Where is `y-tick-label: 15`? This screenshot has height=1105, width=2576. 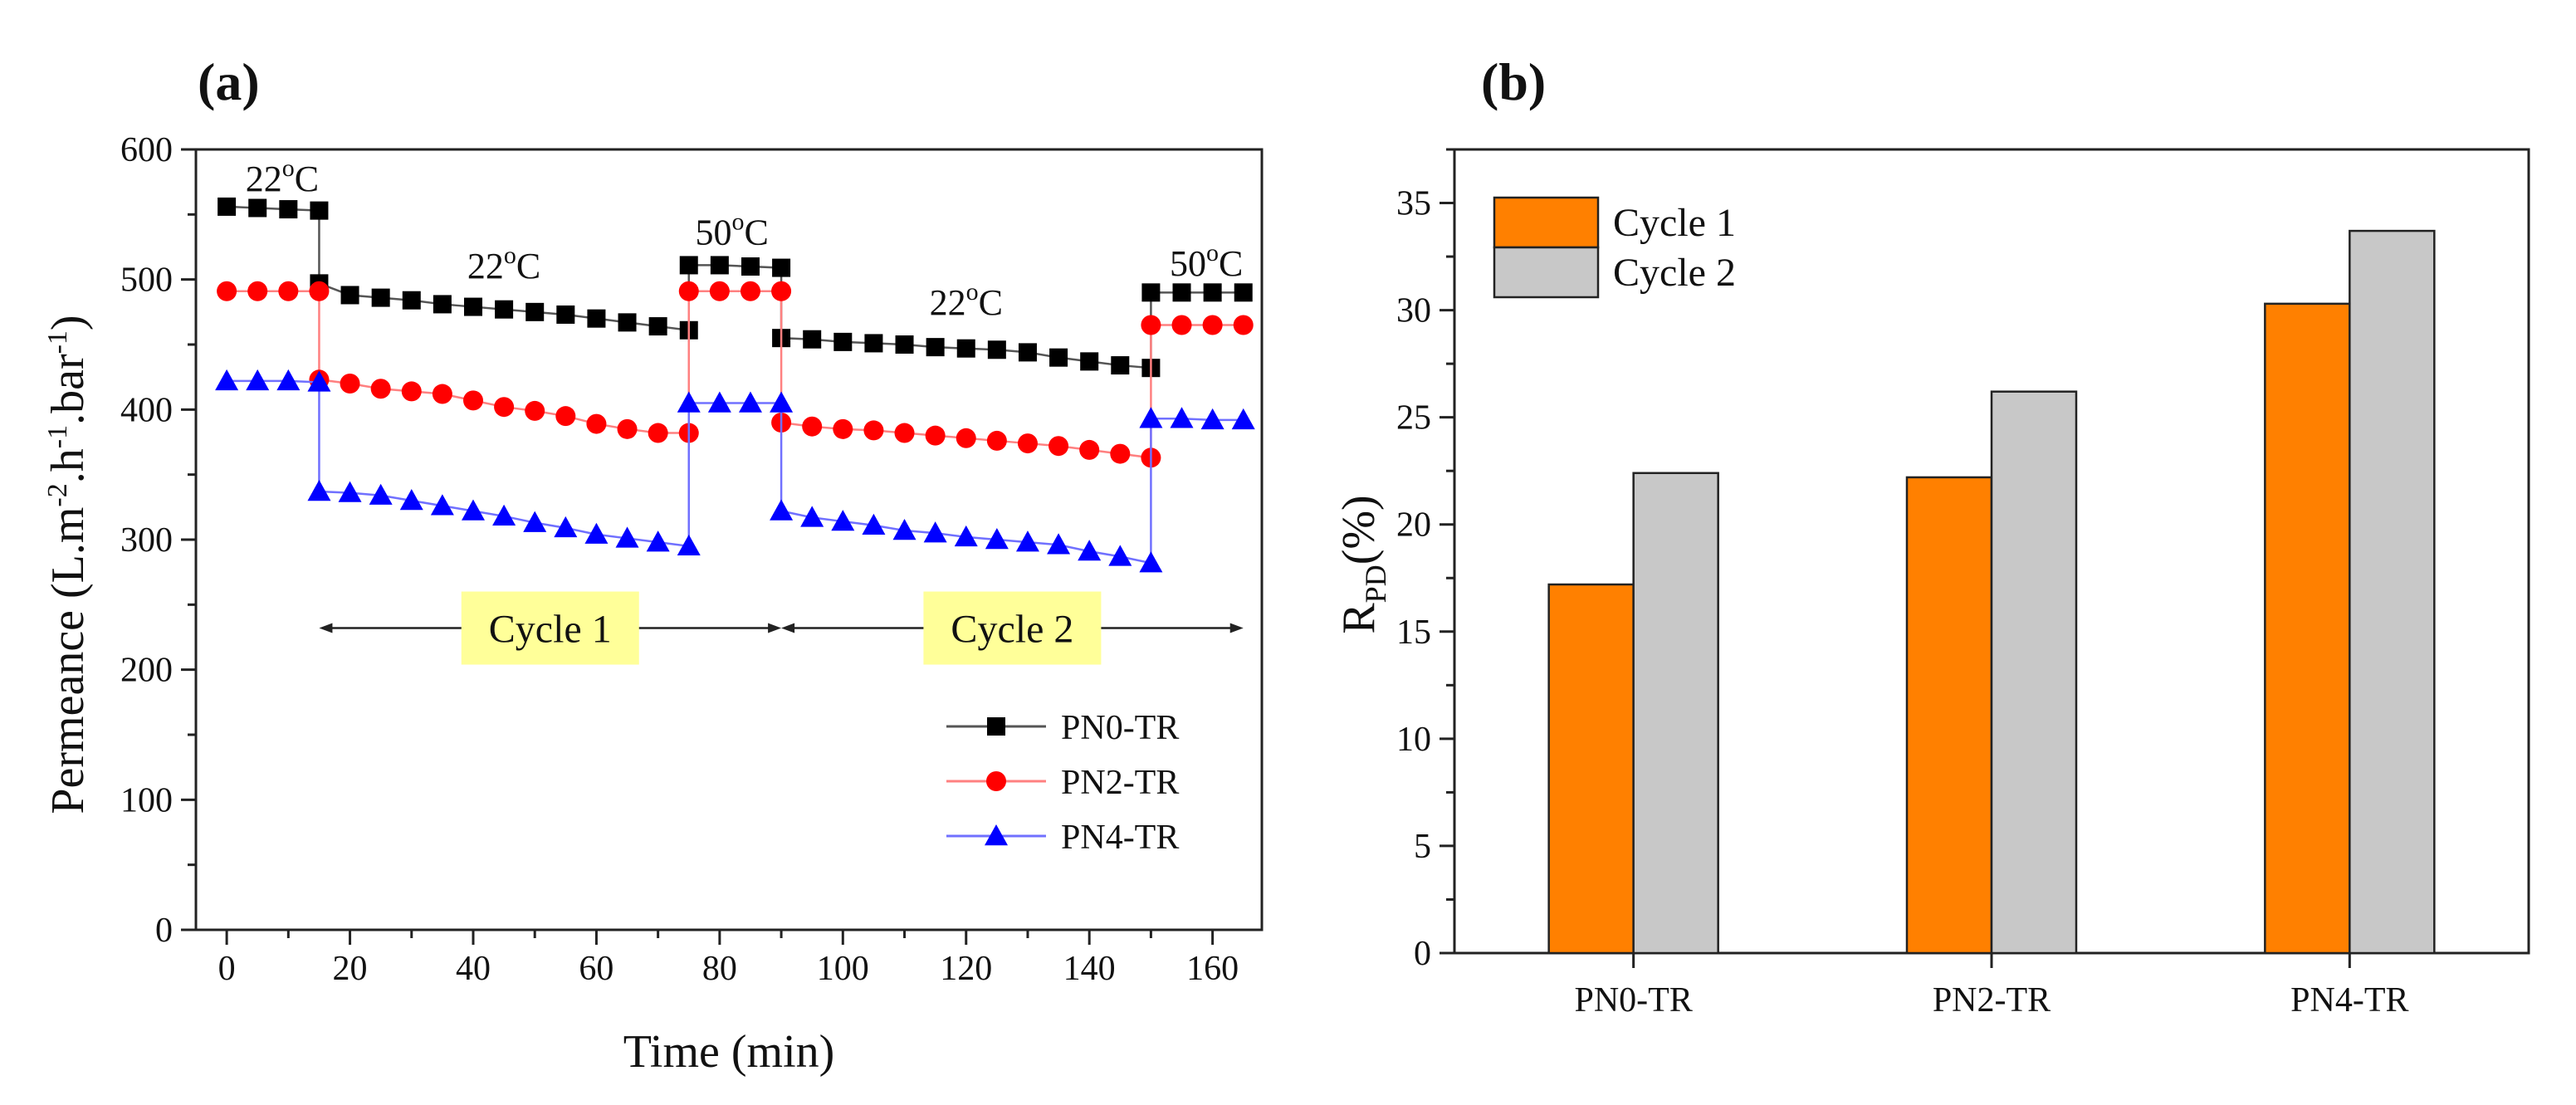 y-tick-label: 15 is located at coordinates (1413, 633).